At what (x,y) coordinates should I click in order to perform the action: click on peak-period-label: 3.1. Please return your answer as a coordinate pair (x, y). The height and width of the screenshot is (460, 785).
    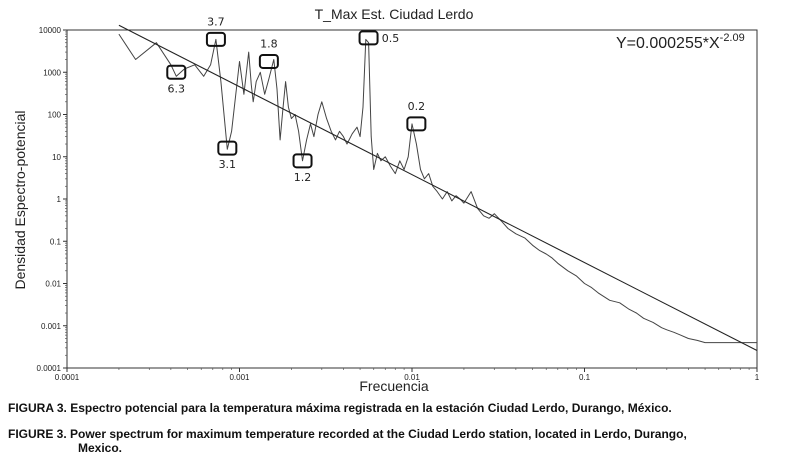
    Looking at the image, I should click on (228, 164).